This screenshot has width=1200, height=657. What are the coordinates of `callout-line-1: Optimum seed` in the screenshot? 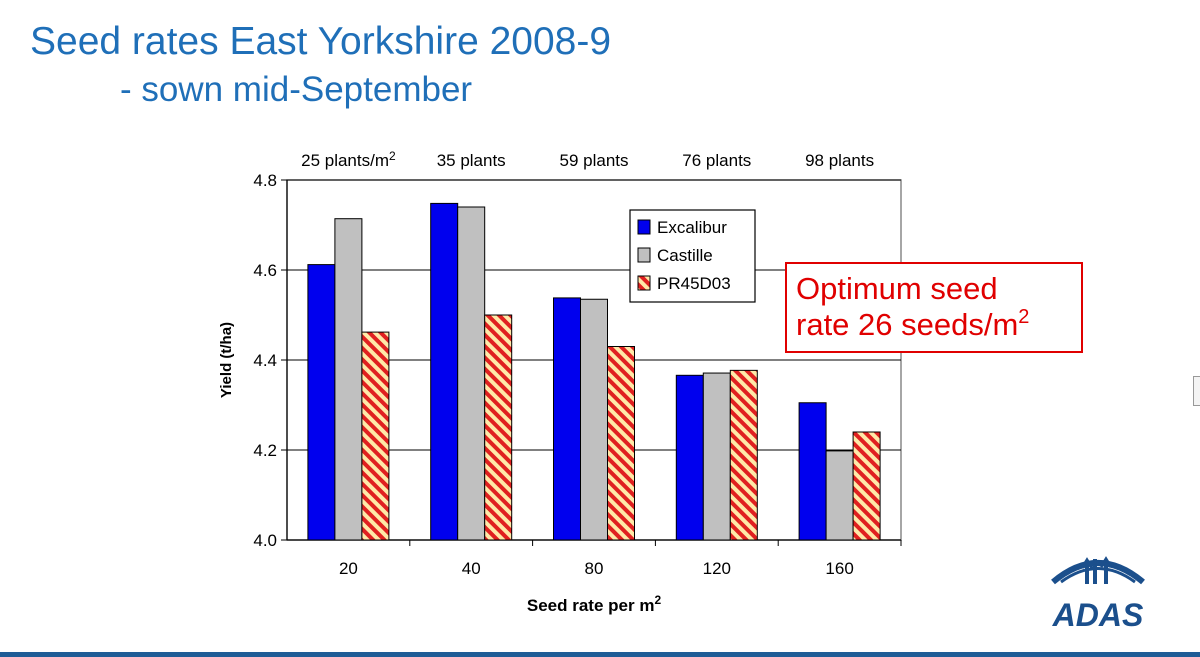 It's located at (897, 288).